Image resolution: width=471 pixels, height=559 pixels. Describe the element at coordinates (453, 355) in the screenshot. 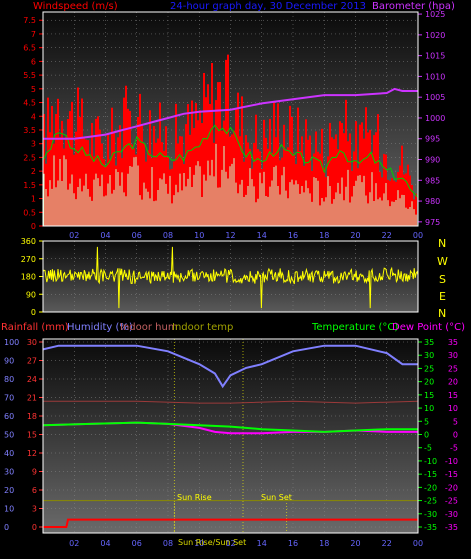

I see `dewpoint-y-tick-label: 30` at that location.